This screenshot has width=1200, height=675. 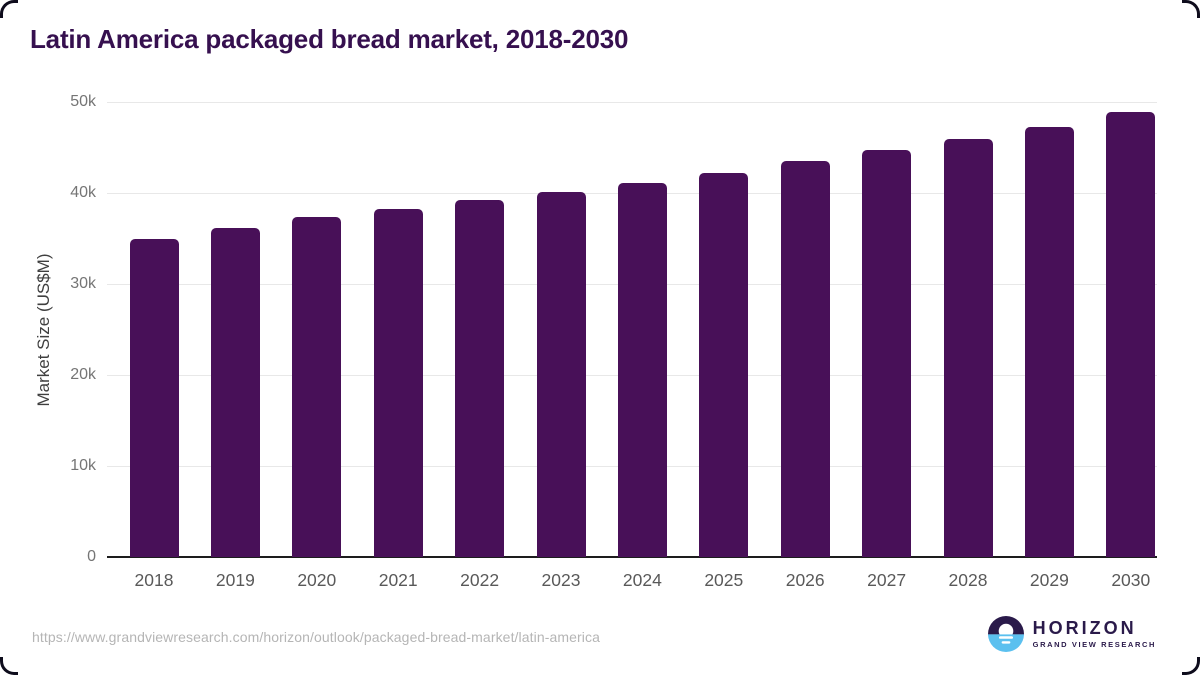 I want to click on x-tick-label-2018: 2018, so click(x=154, y=580).